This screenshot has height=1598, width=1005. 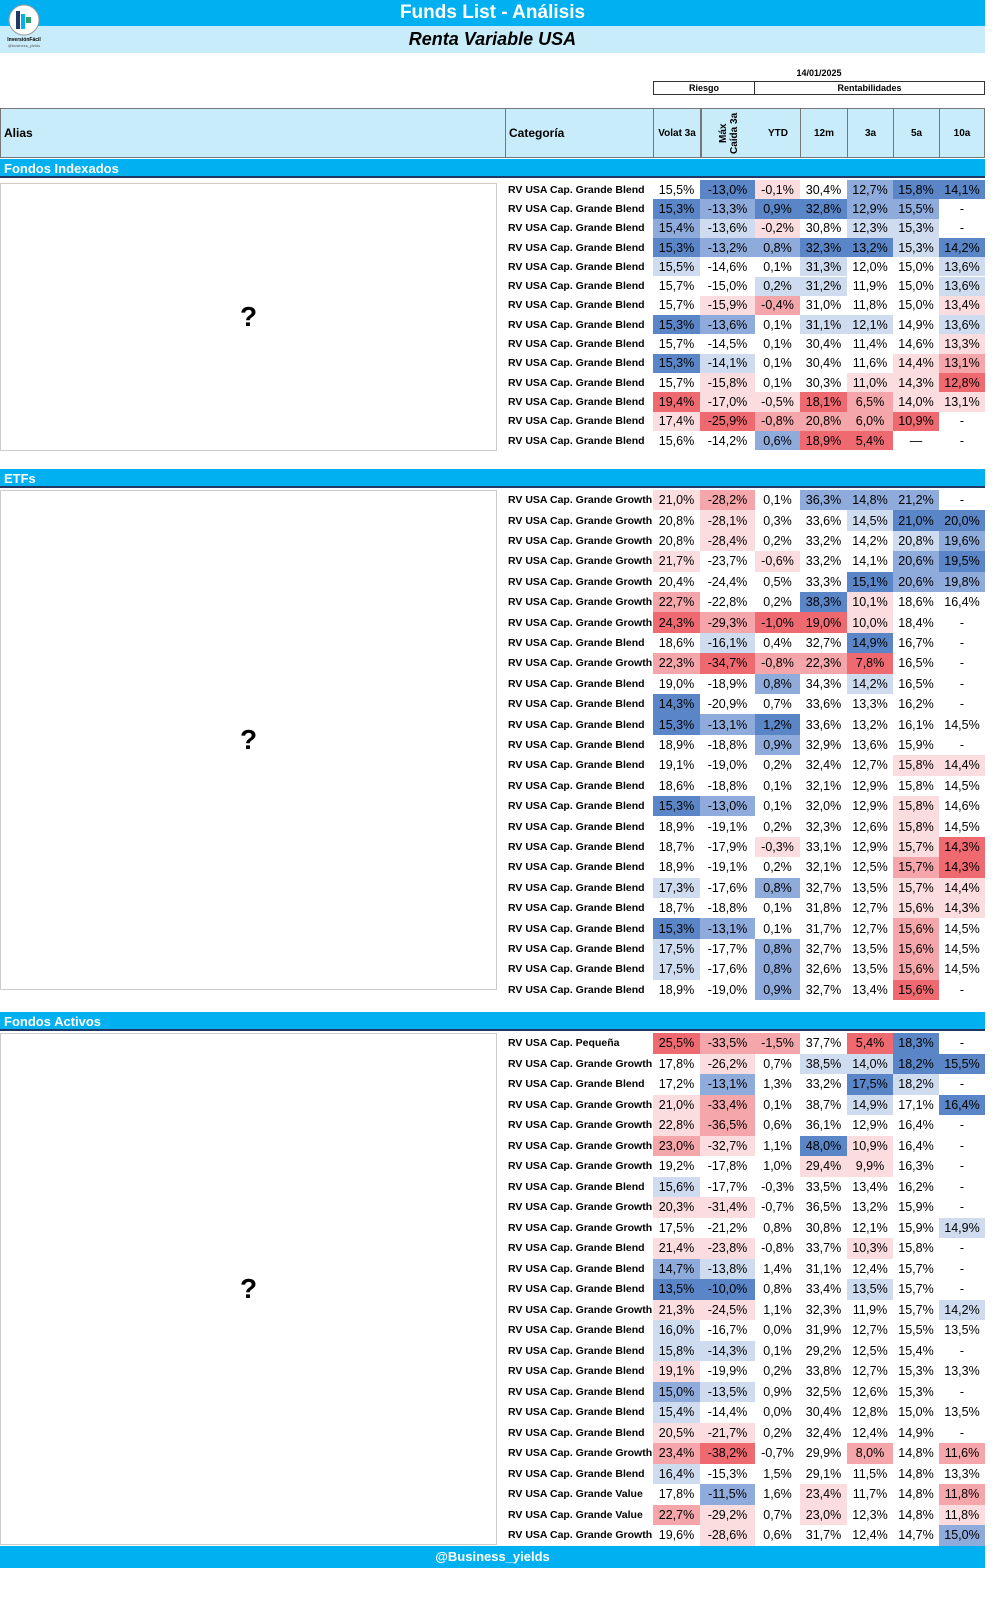 I want to click on col-categoria: Categoría, so click(x=580, y=133).